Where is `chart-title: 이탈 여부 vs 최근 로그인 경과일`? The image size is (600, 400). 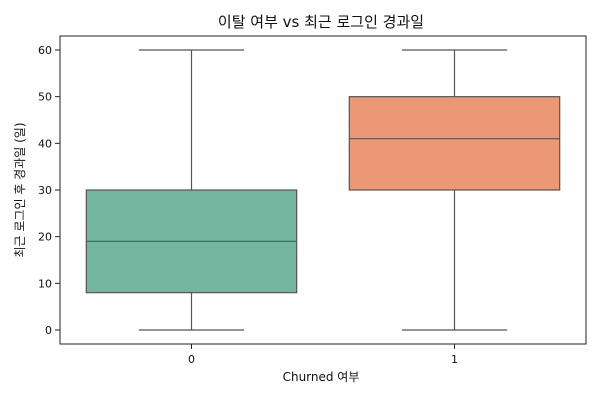
chart-title: 이탈 여부 vs 최근 로그인 경과일 is located at coordinates (321, 22).